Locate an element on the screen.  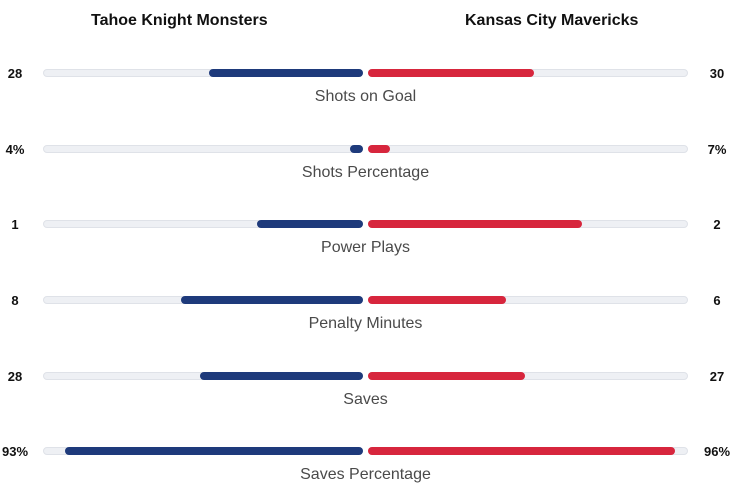
home-stat-value: 8 is located at coordinates (15, 300).